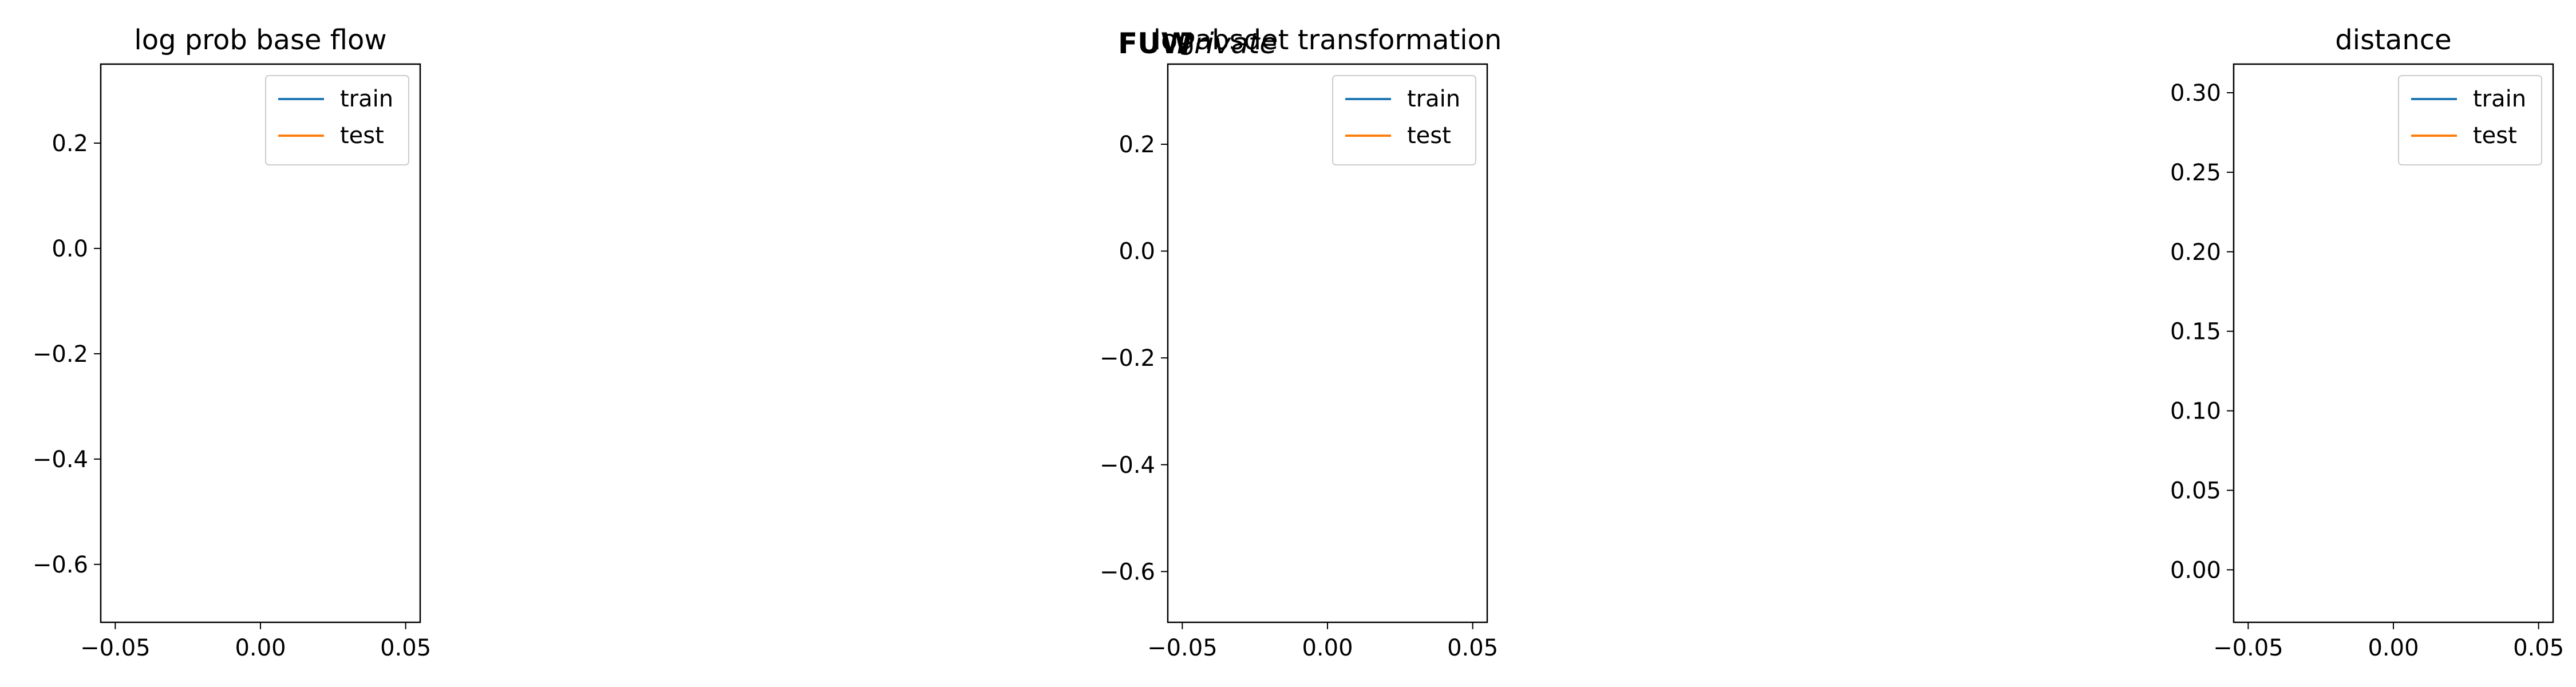  What do you see at coordinates (2195, 570) in the screenshot?
I see `y-tick-label-distance: 0.00` at bounding box center [2195, 570].